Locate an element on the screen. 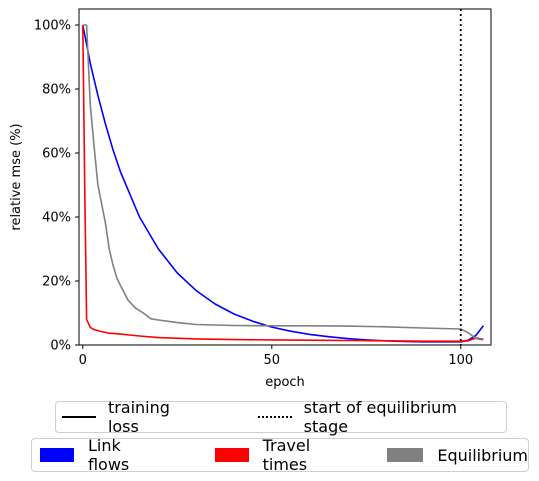 The height and width of the screenshot is (481, 539). legend-line-styles: training loss start of equilibrium stage is located at coordinates (281, 417).